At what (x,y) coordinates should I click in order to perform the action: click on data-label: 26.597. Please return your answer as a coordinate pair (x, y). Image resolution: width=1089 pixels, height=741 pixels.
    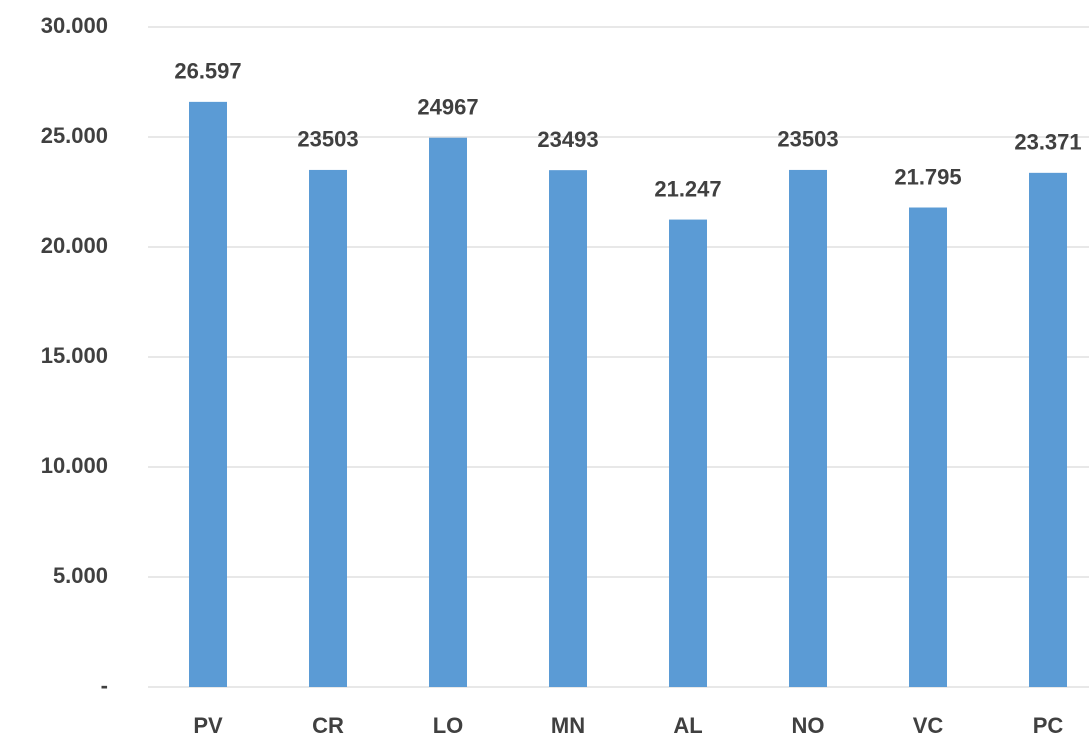
    Looking at the image, I should click on (207, 71).